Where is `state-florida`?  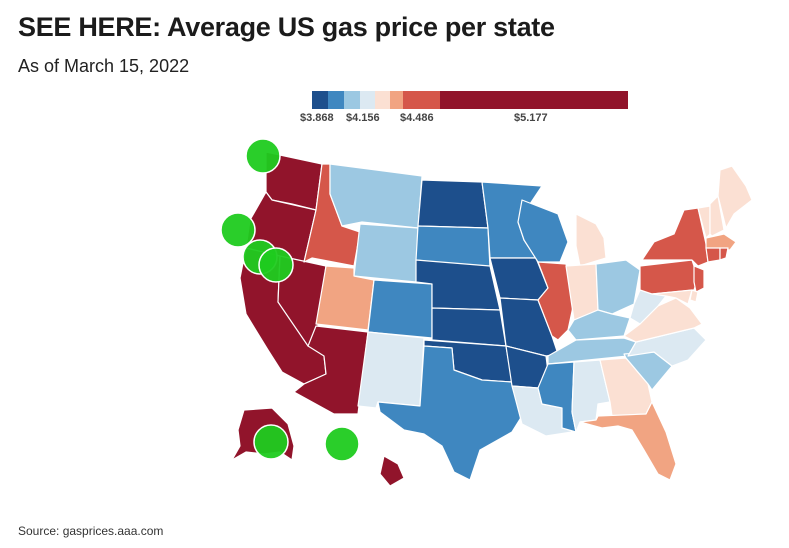
state-florida is located at coordinates (628, 441).